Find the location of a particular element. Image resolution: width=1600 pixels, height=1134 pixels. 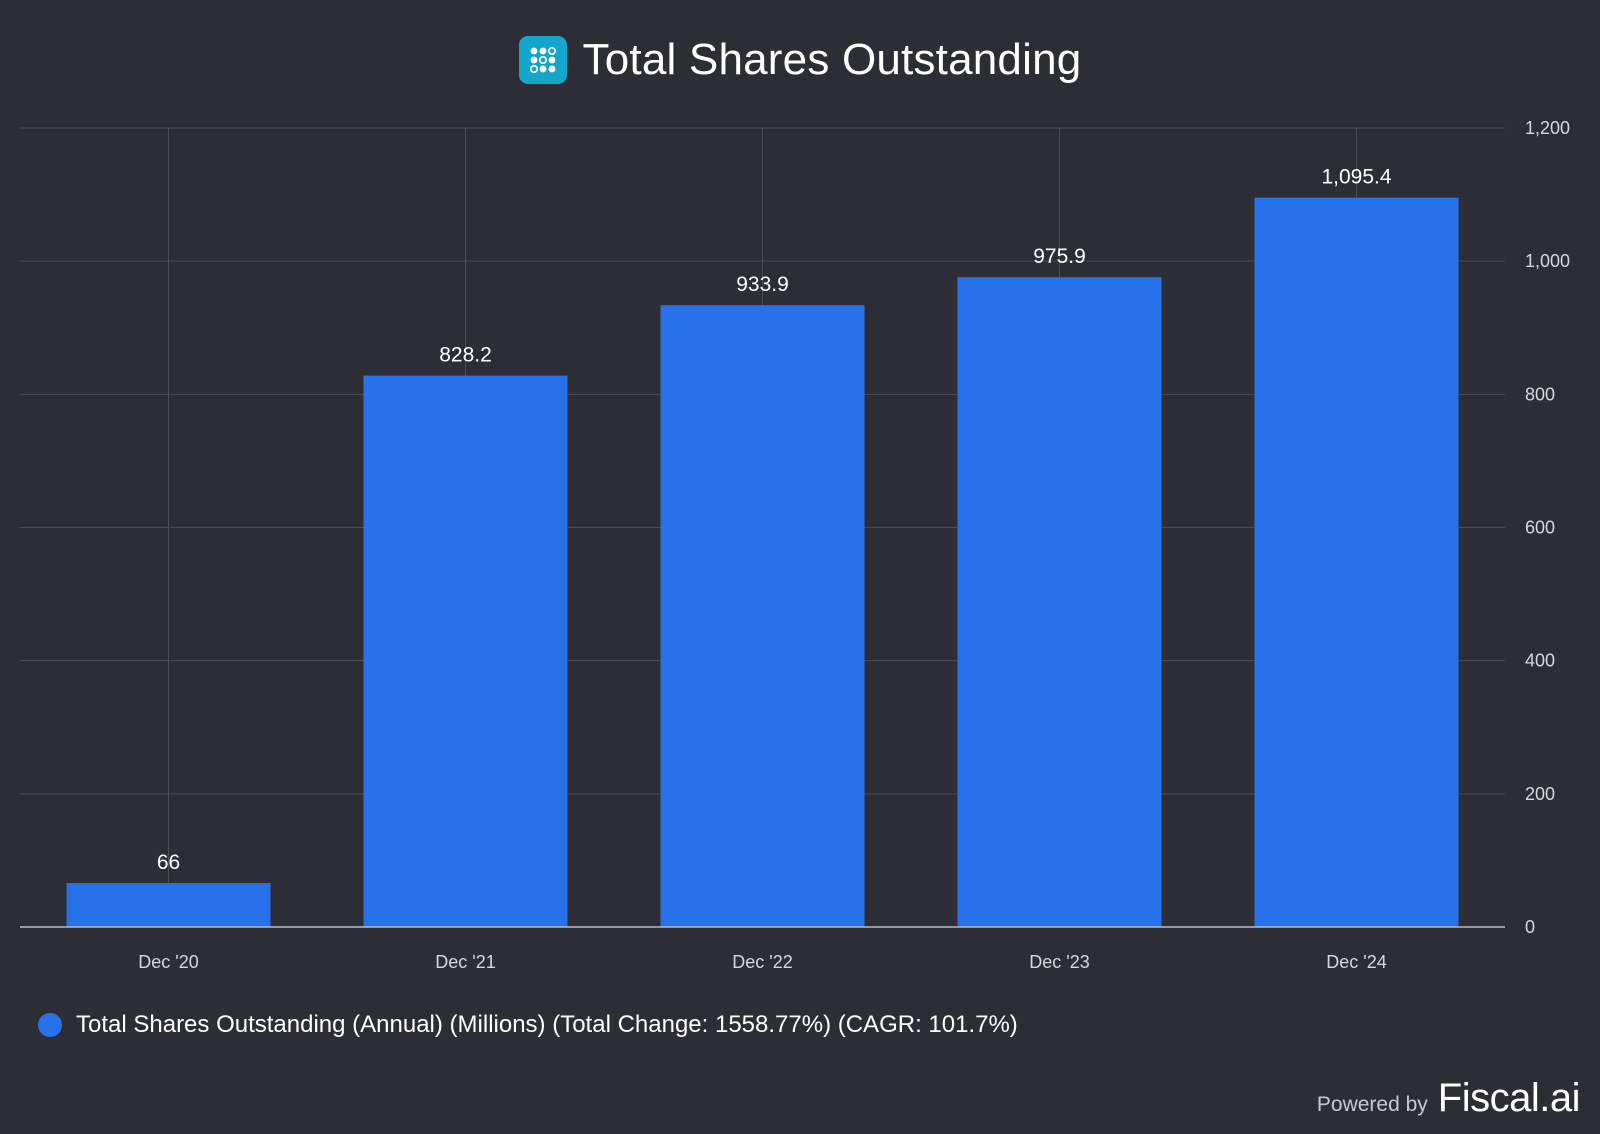

y-tick-label: 800 is located at coordinates (1540, 394).